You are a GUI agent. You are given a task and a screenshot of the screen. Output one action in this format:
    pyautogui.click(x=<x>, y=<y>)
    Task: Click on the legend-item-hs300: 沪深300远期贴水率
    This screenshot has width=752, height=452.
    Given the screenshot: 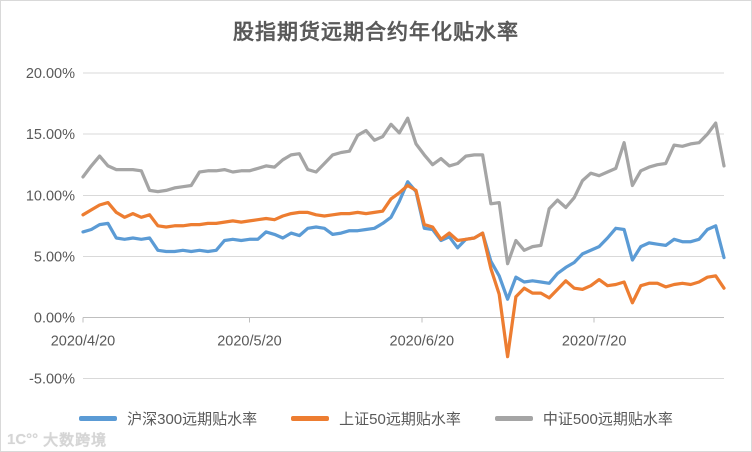 What is the action you would take?
    pyautogui.click(x=168, y=418)
    